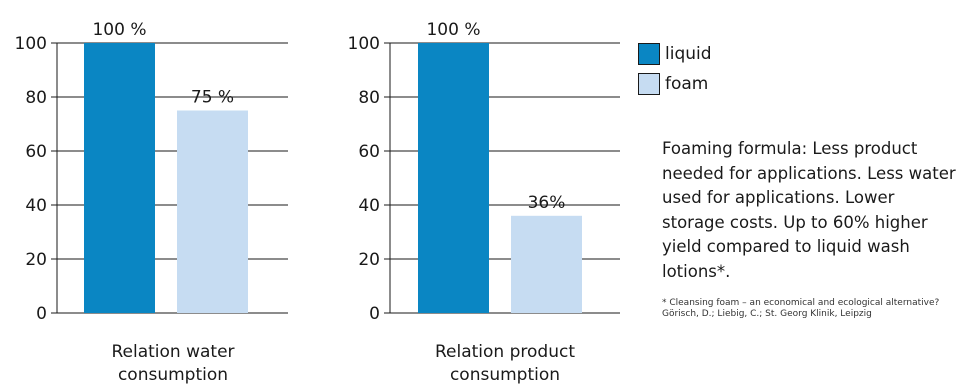 This screenshot has width=962, height=389. I want to click on legend-item-liquid: liquid, so click(675, 53).